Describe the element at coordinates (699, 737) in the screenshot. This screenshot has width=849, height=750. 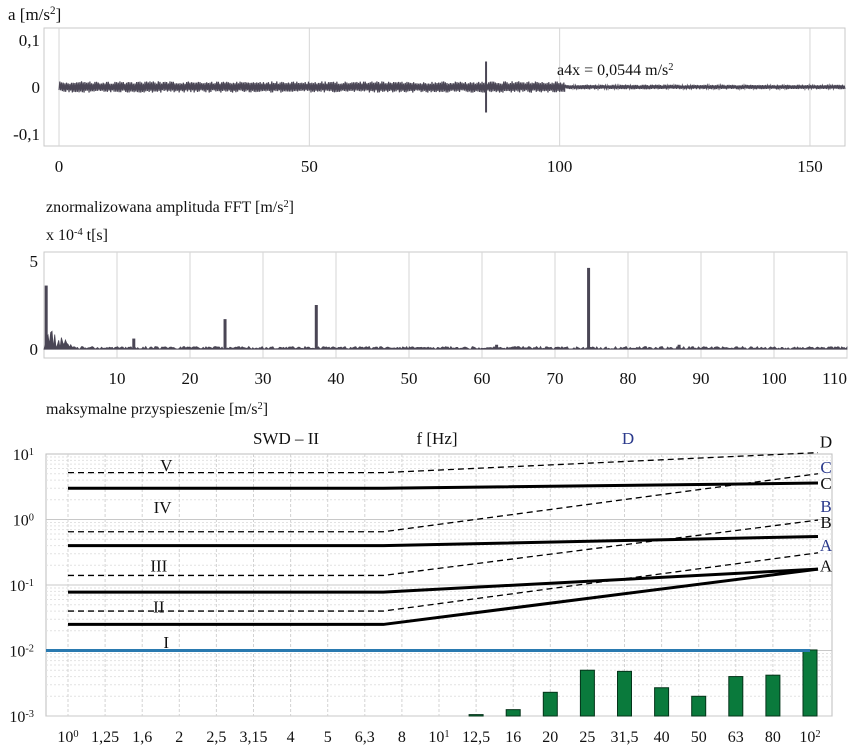
I see `spectrum-x-tick-label: 50` at that location.